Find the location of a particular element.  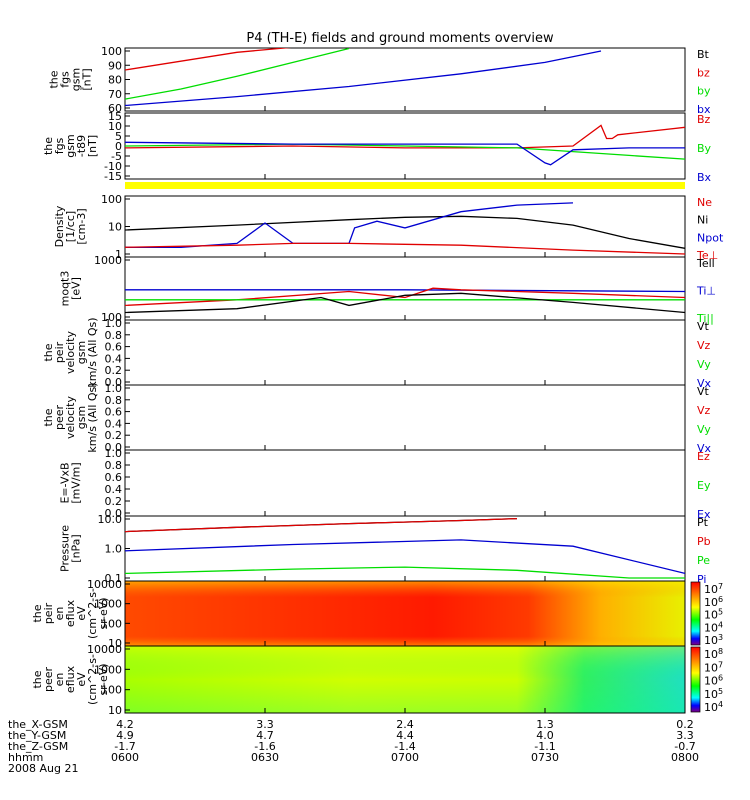

ion-colorbar-label: 10⁴ is located at coordinates (713, 627).